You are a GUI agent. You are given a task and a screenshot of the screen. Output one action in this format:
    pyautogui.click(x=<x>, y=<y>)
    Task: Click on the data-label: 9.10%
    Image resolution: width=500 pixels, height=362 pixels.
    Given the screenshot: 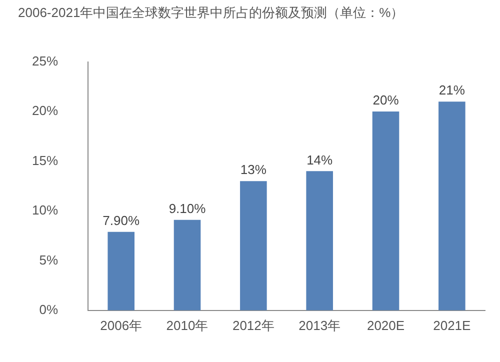 What is the action you would take?
    pyautogui.click(x=187, y=208)
    